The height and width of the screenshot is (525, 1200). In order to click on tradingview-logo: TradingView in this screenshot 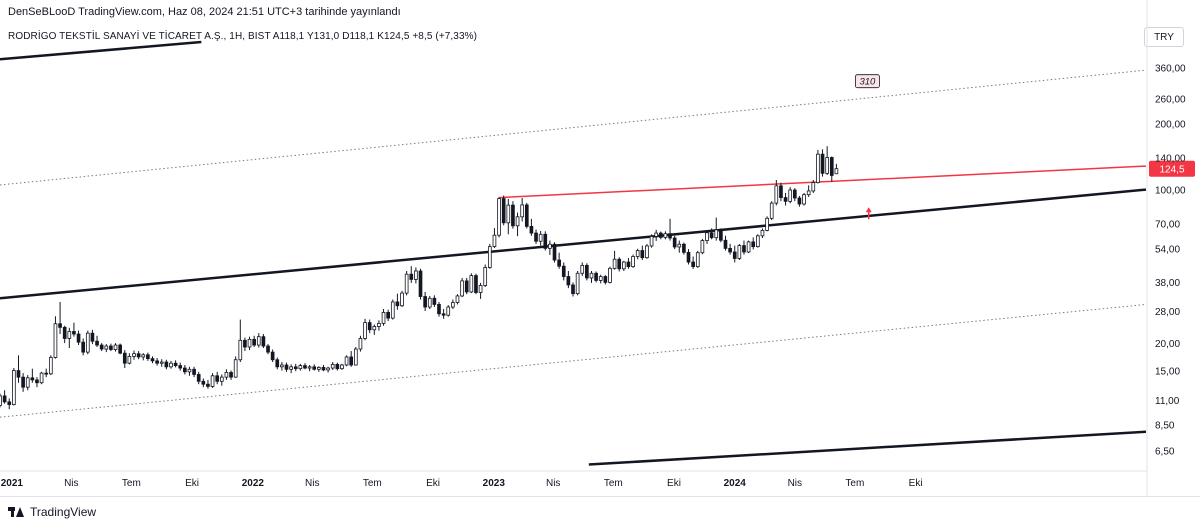, I will do `click(52, 512)`.